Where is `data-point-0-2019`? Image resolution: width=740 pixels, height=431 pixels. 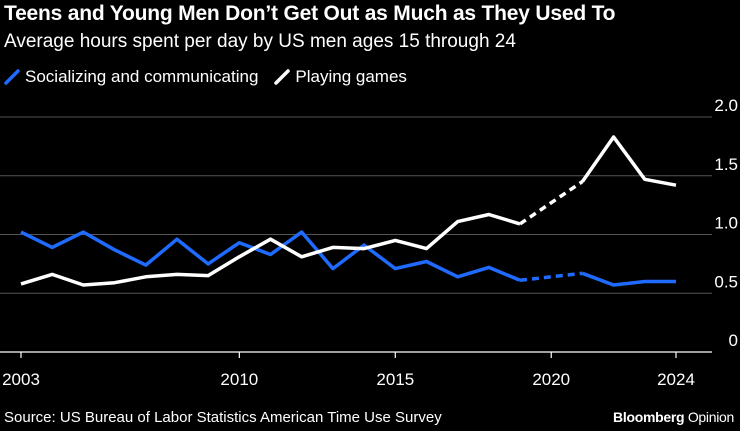
data-point-0-2019 is located at coordinates (520, 280).